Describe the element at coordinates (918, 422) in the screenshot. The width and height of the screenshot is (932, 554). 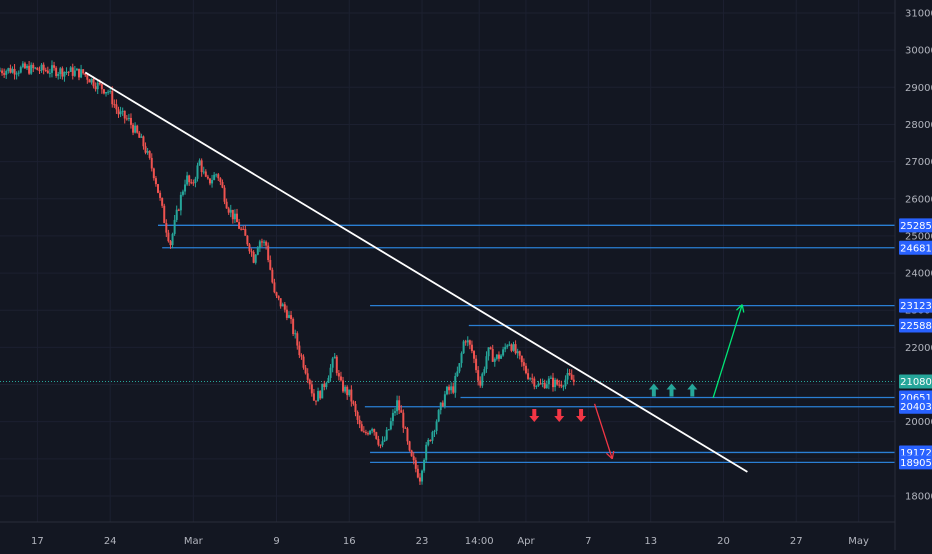
I see `y-tick-label: 20000` at that location.